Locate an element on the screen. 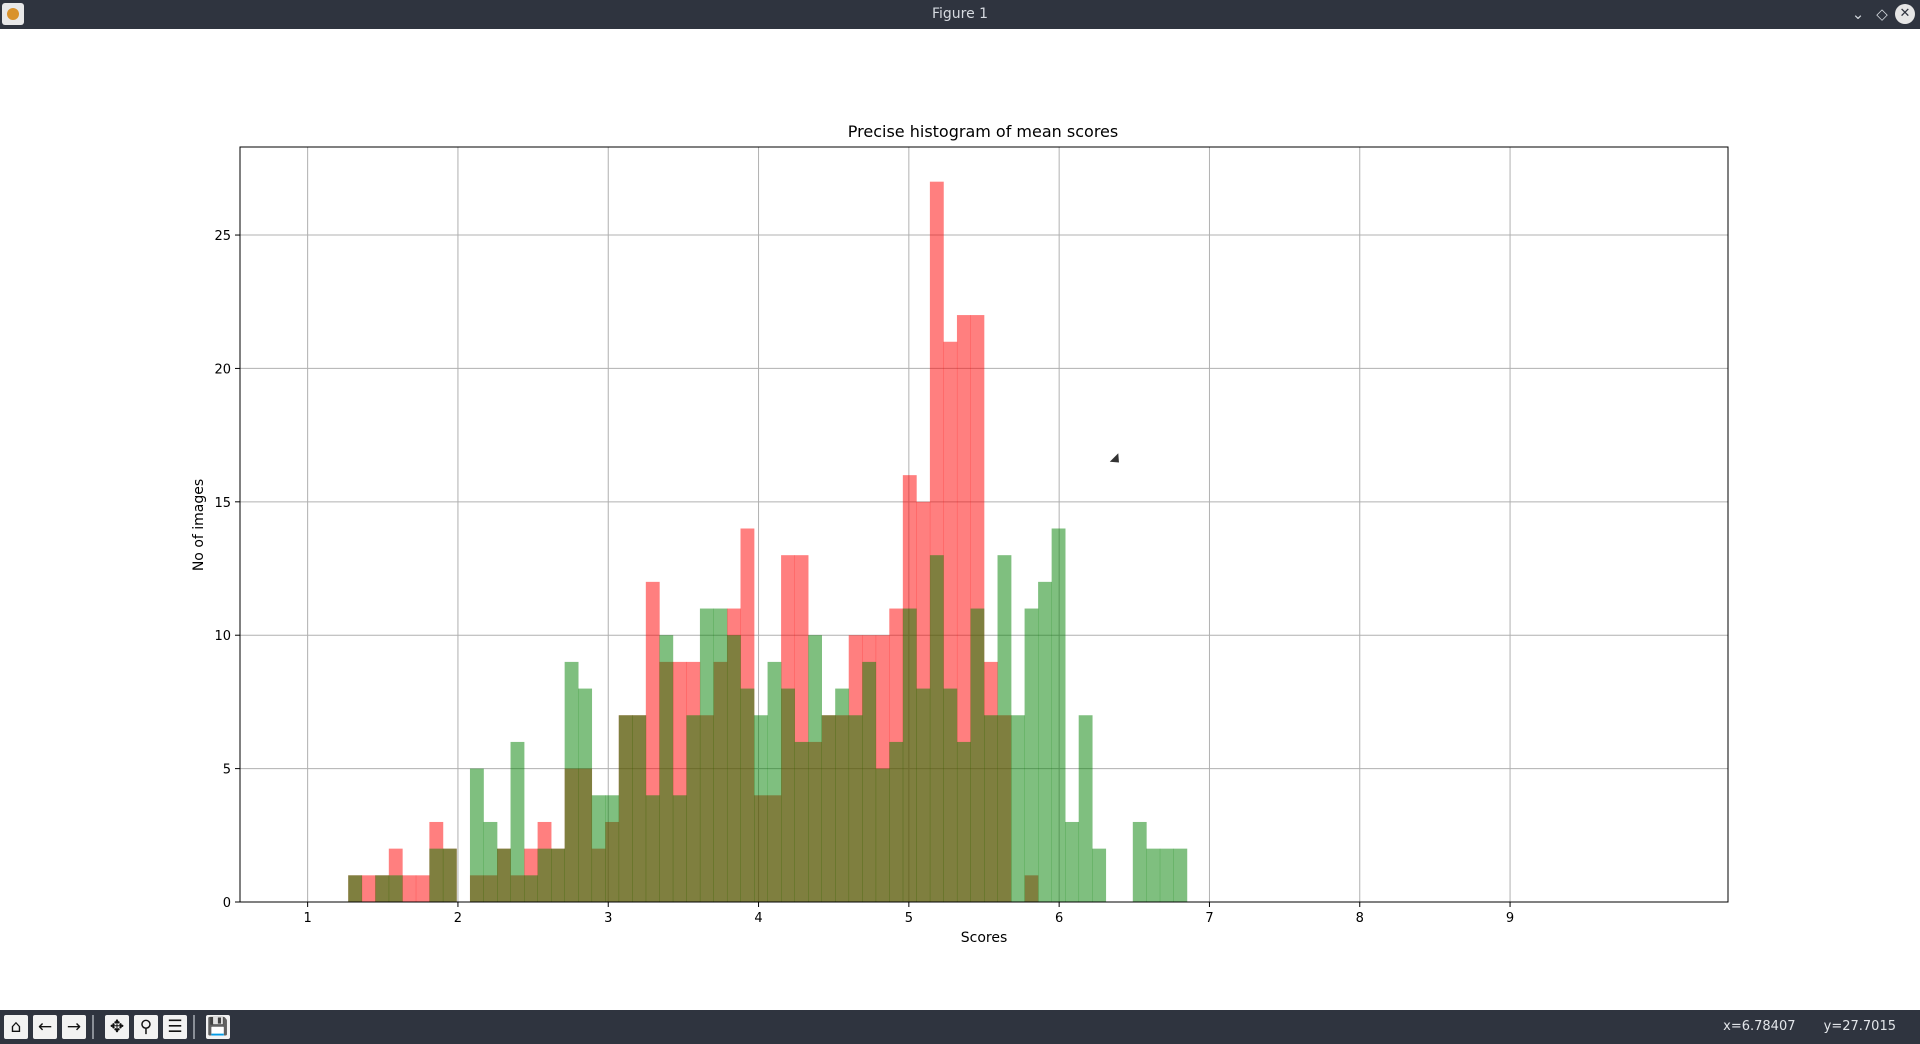 The image size is (1920, 1044). x-tick-label: 4 is located at coordinates (758, 918).